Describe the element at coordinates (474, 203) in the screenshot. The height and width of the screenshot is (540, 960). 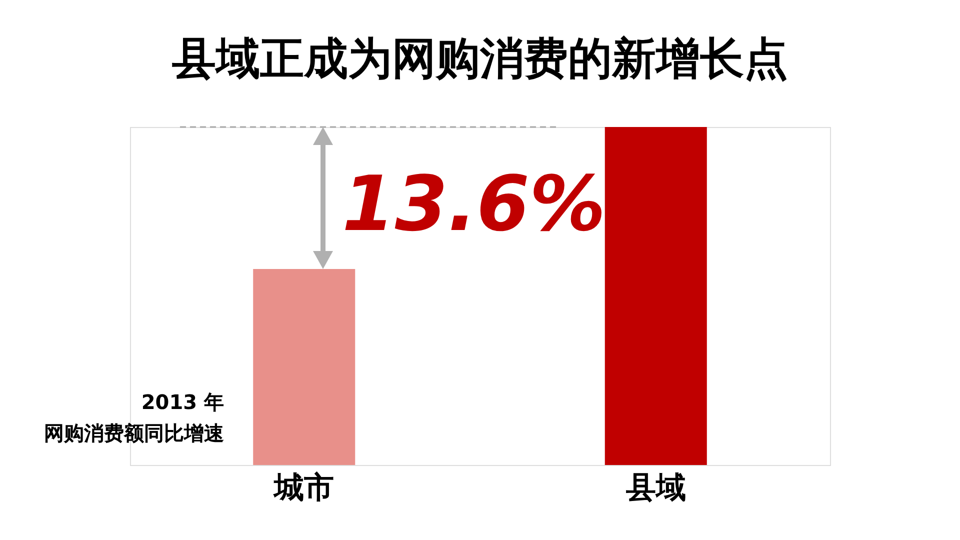
I see `annotation: 13.6%` at that location.